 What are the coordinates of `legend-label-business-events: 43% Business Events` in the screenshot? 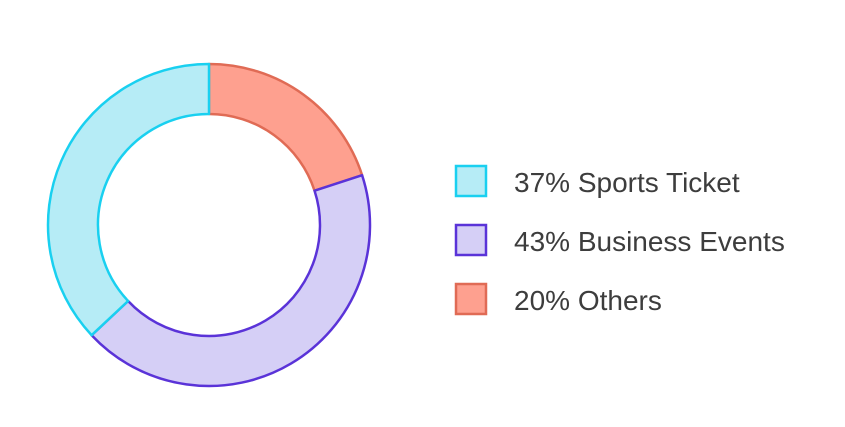 It's located at (649, 241).